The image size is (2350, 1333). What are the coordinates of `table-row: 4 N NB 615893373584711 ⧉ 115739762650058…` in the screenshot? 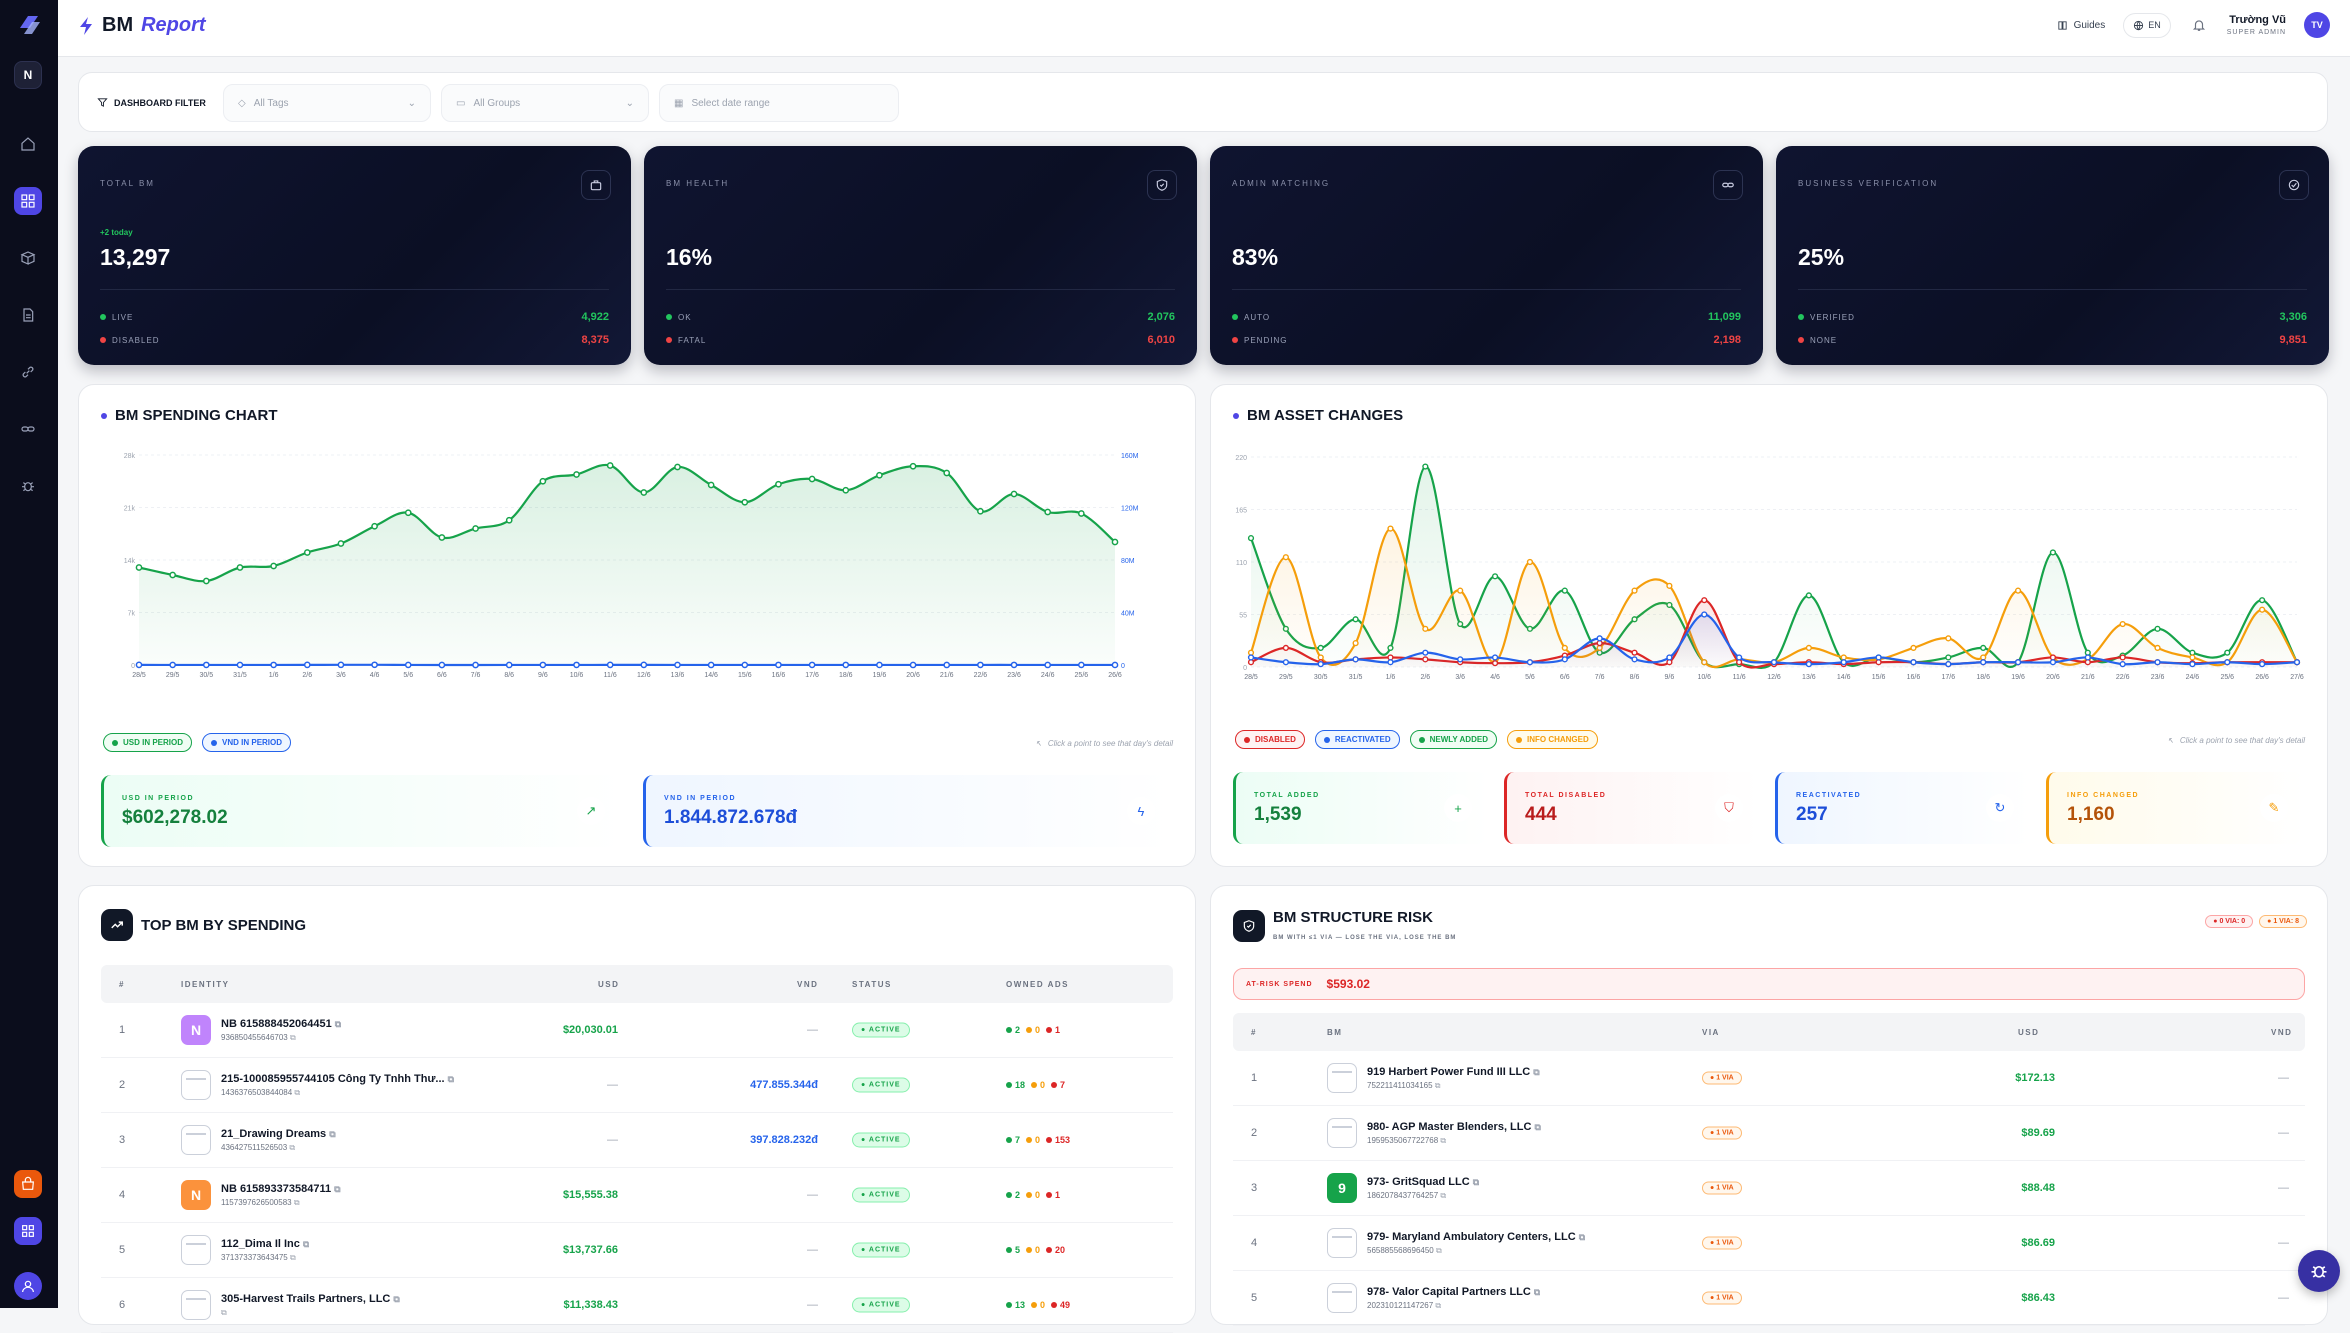 It's located at (637, 1195).